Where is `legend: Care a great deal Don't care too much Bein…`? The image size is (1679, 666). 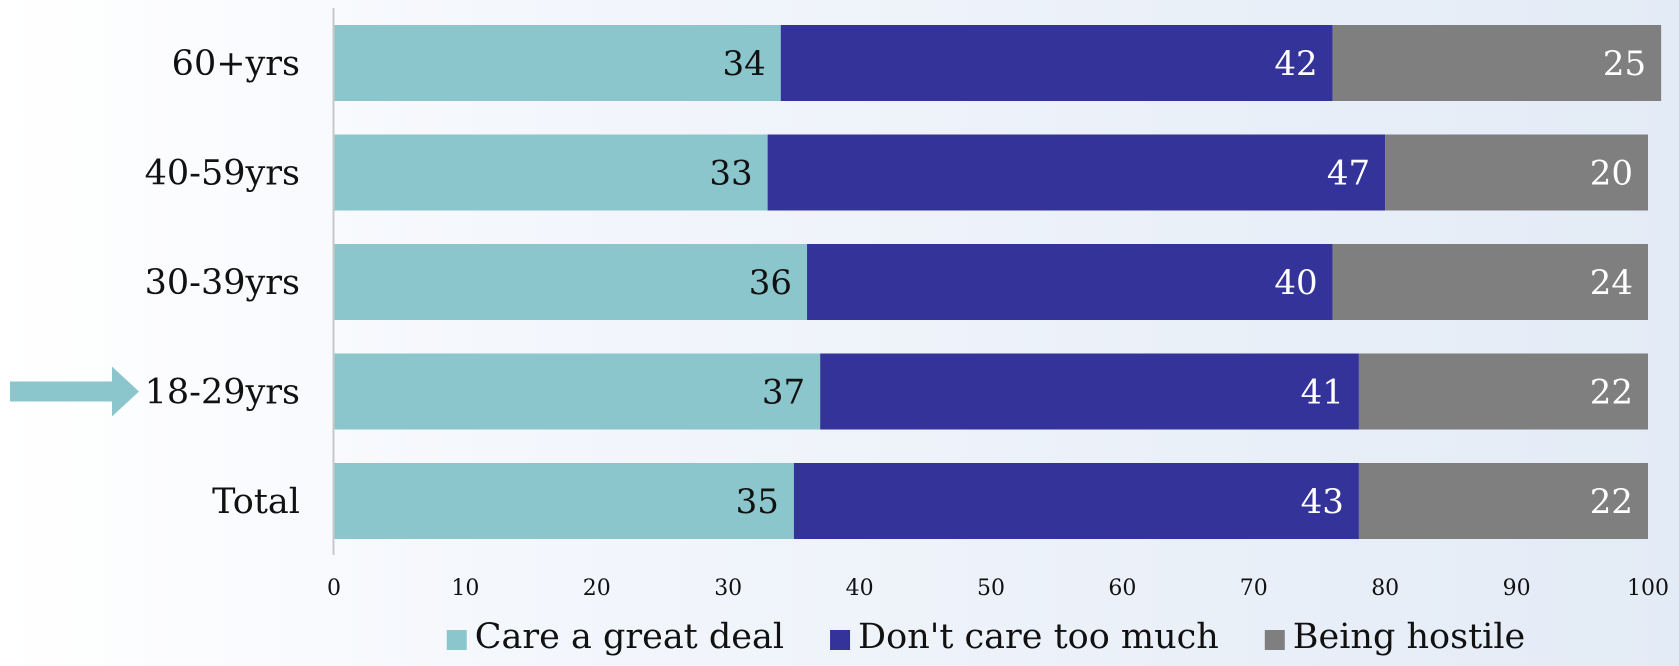 legend: Care a great deal Don't care too much Bein… is located at coordinates (985, 637).